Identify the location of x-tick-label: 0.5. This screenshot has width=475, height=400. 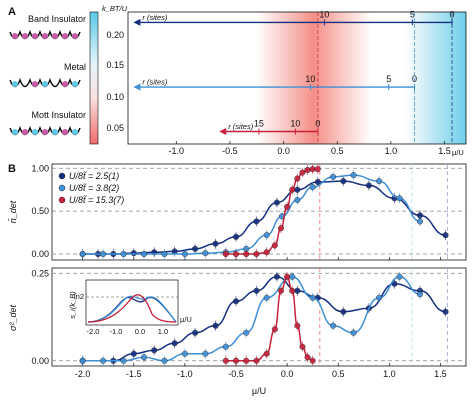
(337, 151).